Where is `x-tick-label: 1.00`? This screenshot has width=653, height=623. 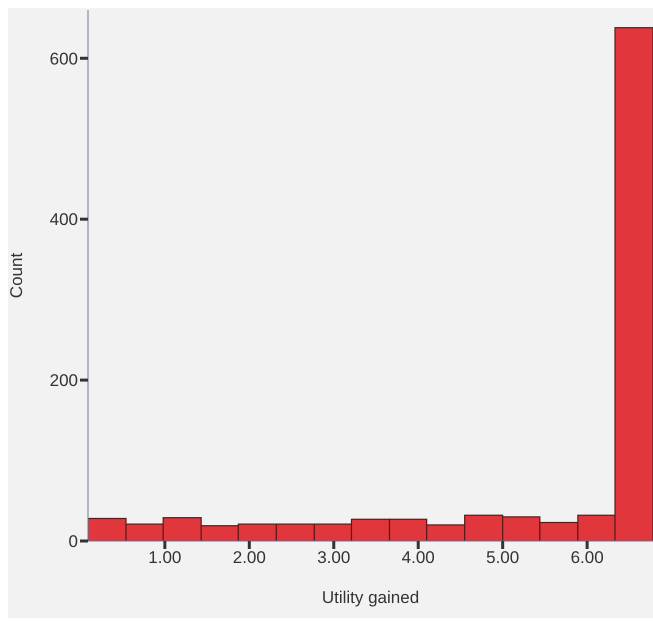
x-tick-label: 1.00 is located at coordinates (165, 558).